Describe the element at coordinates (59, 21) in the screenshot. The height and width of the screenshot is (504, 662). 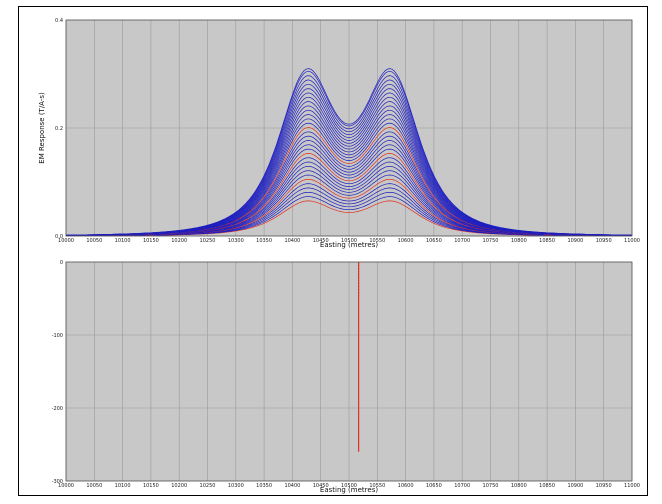
I see `y-tick-label: 0.4` at that location.